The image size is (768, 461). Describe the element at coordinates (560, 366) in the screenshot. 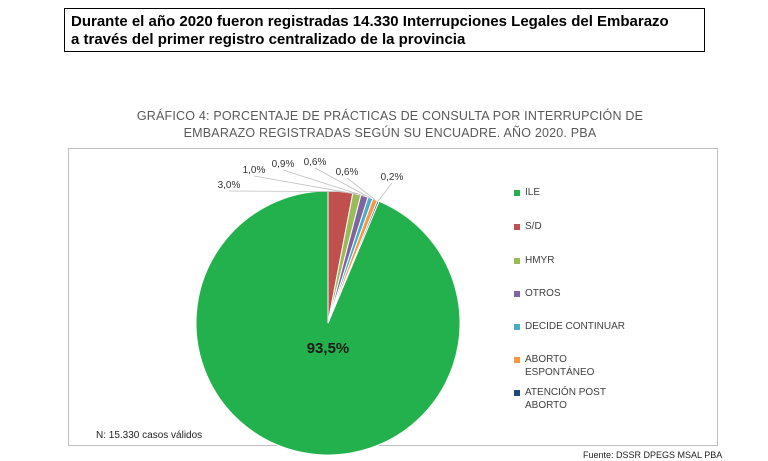

I see `legend-label: ABORTO ESPONTÁNEO` at that location.